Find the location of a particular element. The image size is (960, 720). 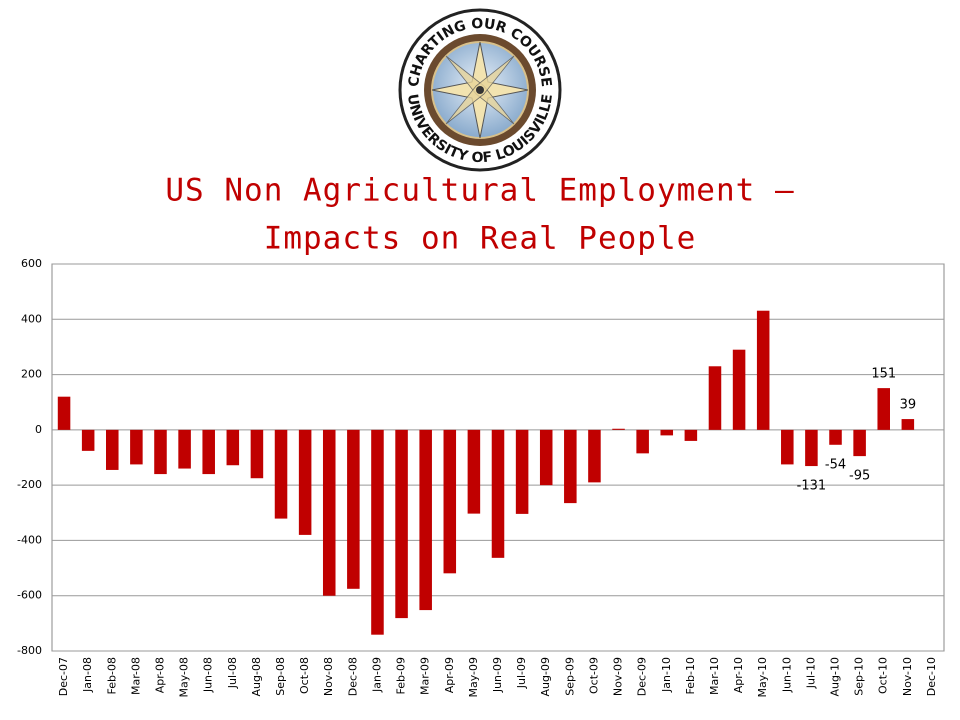

data-label: -131 is located at coordinates (812, 486).